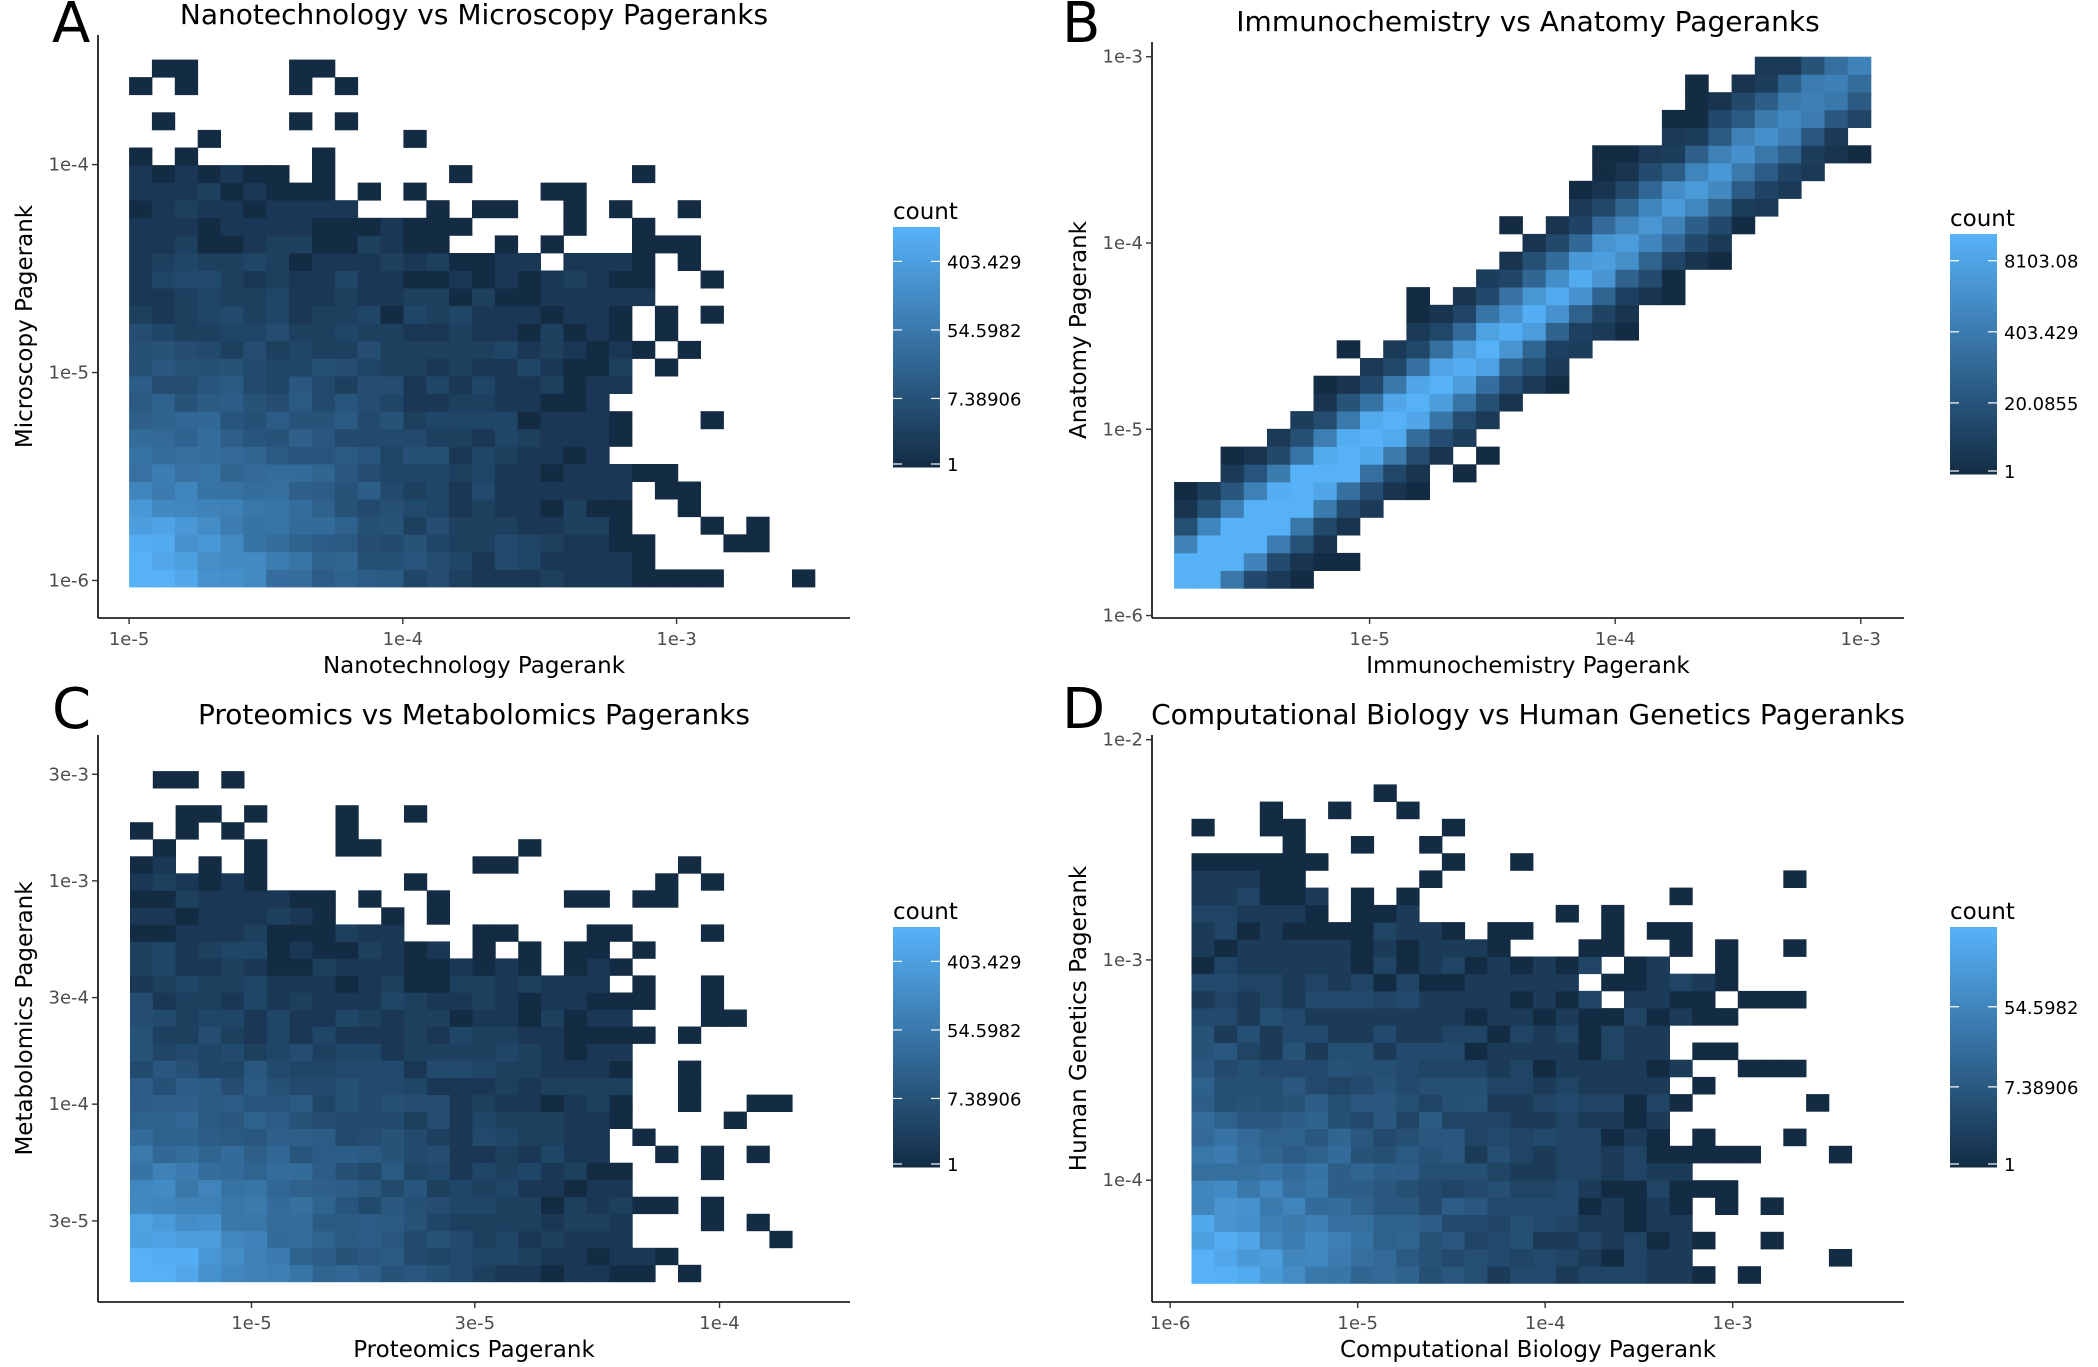 This screenshot has width=2098, height=1367. I want to click on y-tick-label: 3e-3, so click(69, 774).